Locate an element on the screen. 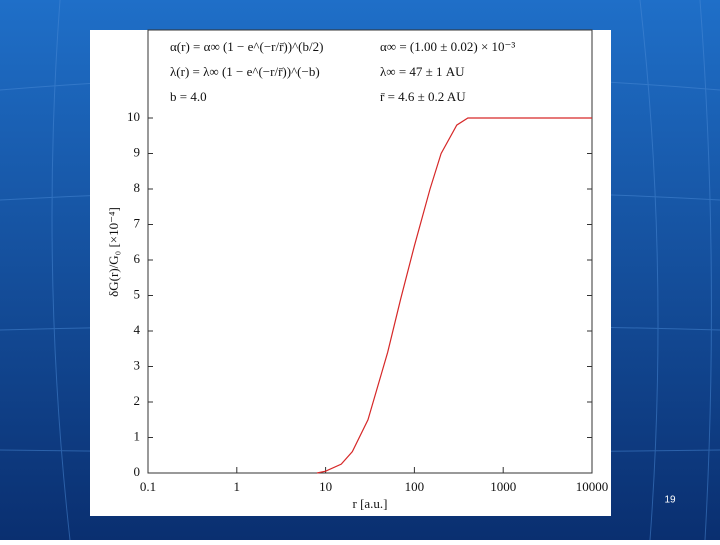 The width and height of the screenshot is (720, 545). y-tick-label: 2 is located at coordinates (137, 400).